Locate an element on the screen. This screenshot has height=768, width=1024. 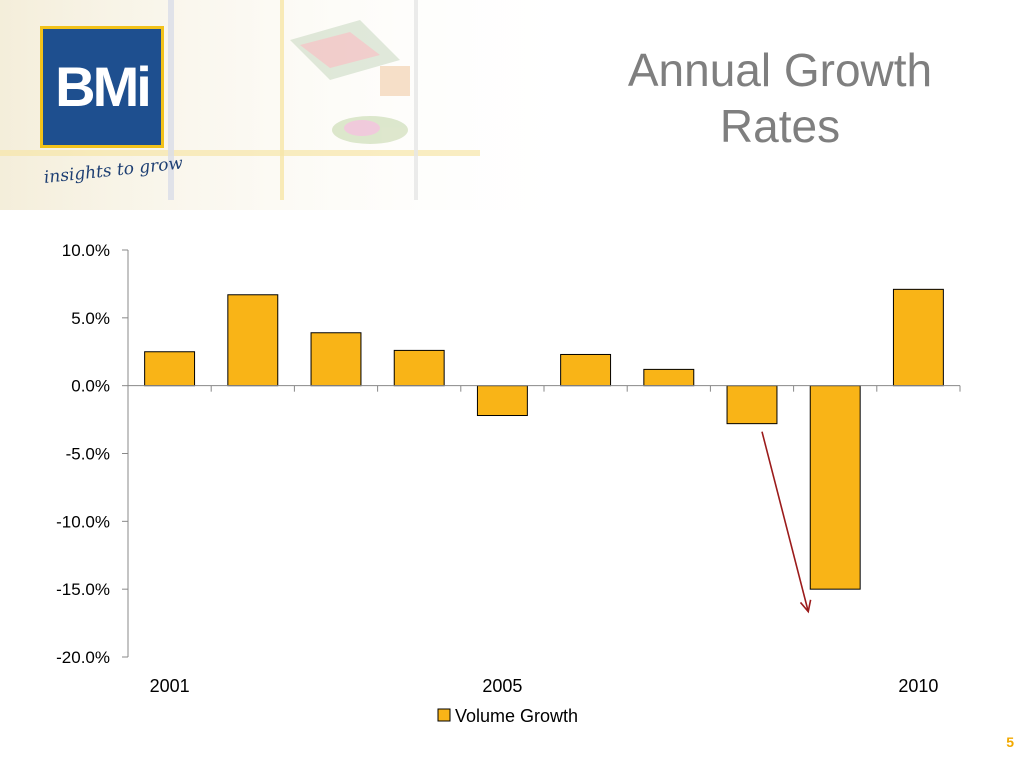
logo-brand-text: BMi is located at coordinates (103, 86).